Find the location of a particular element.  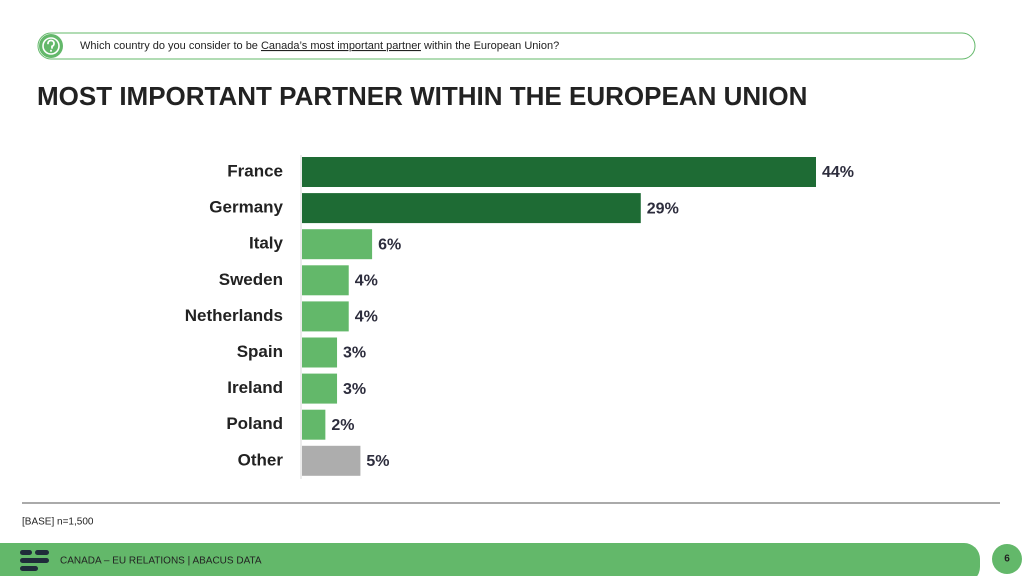

question-icon-ring is located at coordinates (51, 46).